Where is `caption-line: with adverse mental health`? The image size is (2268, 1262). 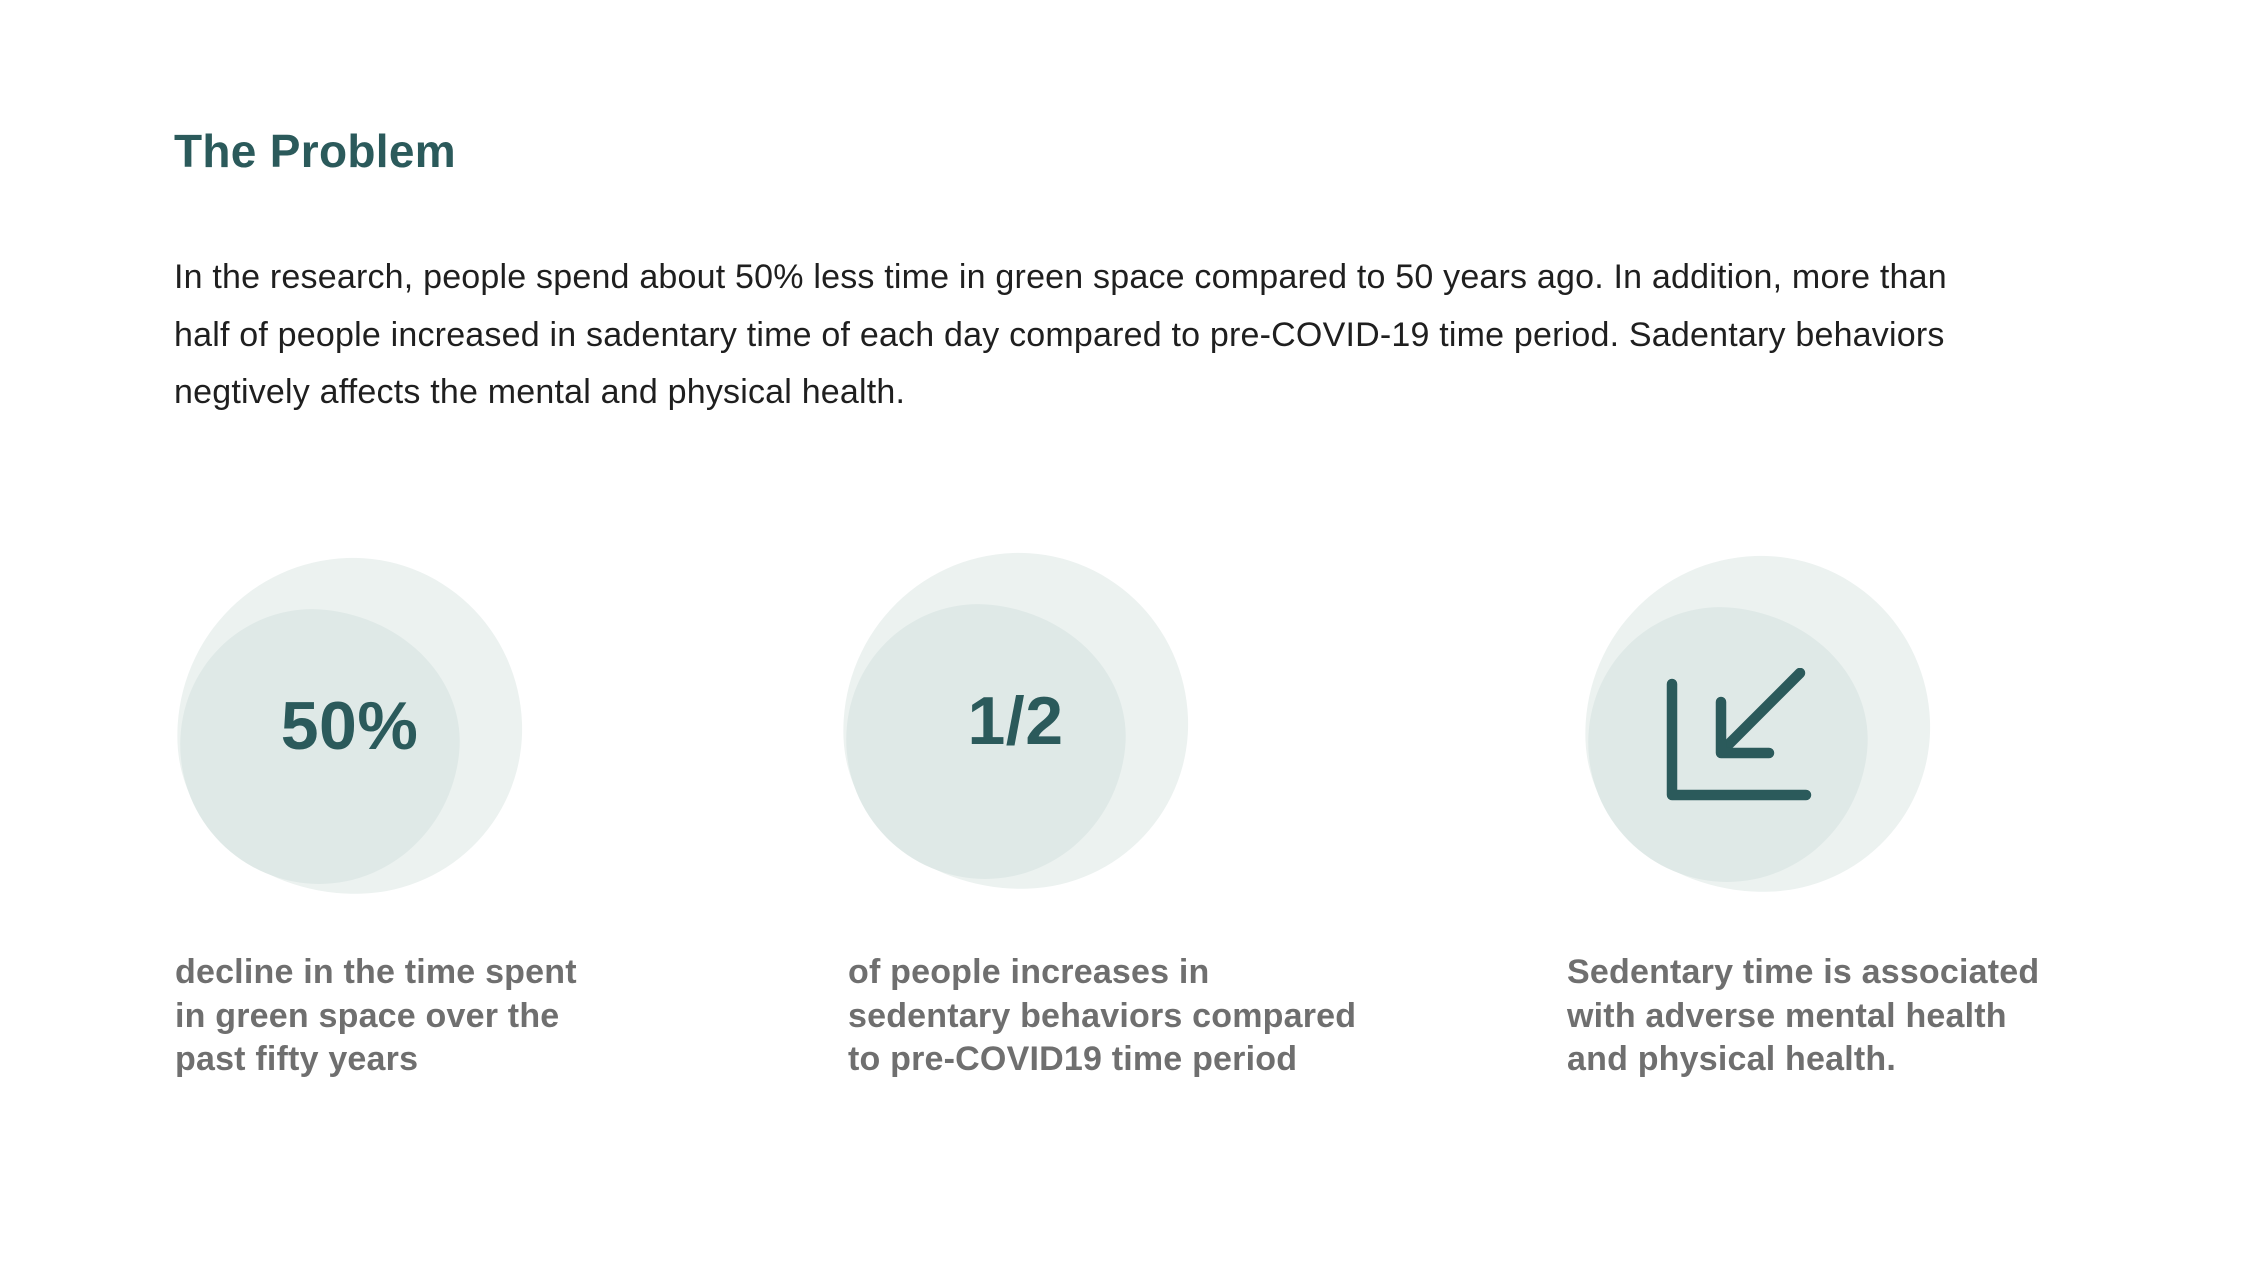 caption-line: with adverse mental health is located at coordinates (1787, 1015).